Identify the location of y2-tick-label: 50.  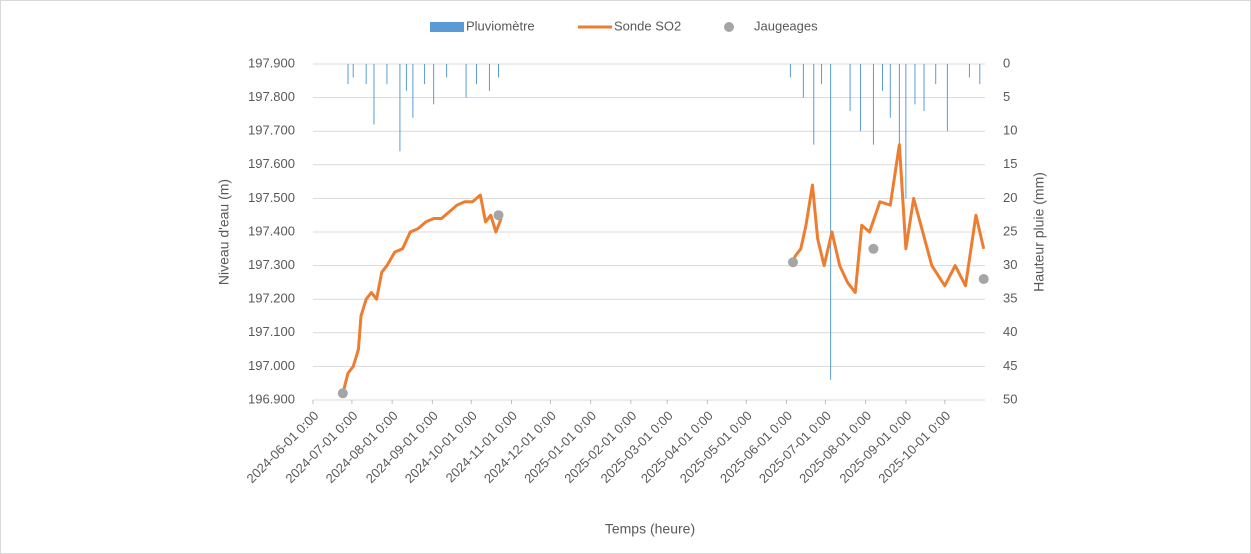
(1010, 398).